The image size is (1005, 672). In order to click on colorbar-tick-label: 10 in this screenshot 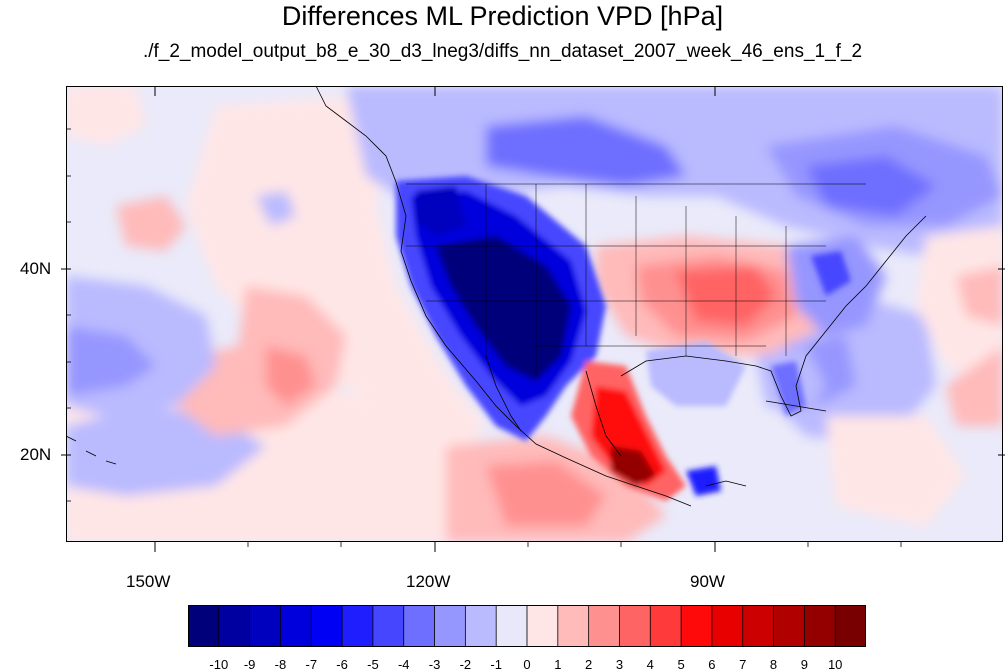, I will do `click(835, 664)`.